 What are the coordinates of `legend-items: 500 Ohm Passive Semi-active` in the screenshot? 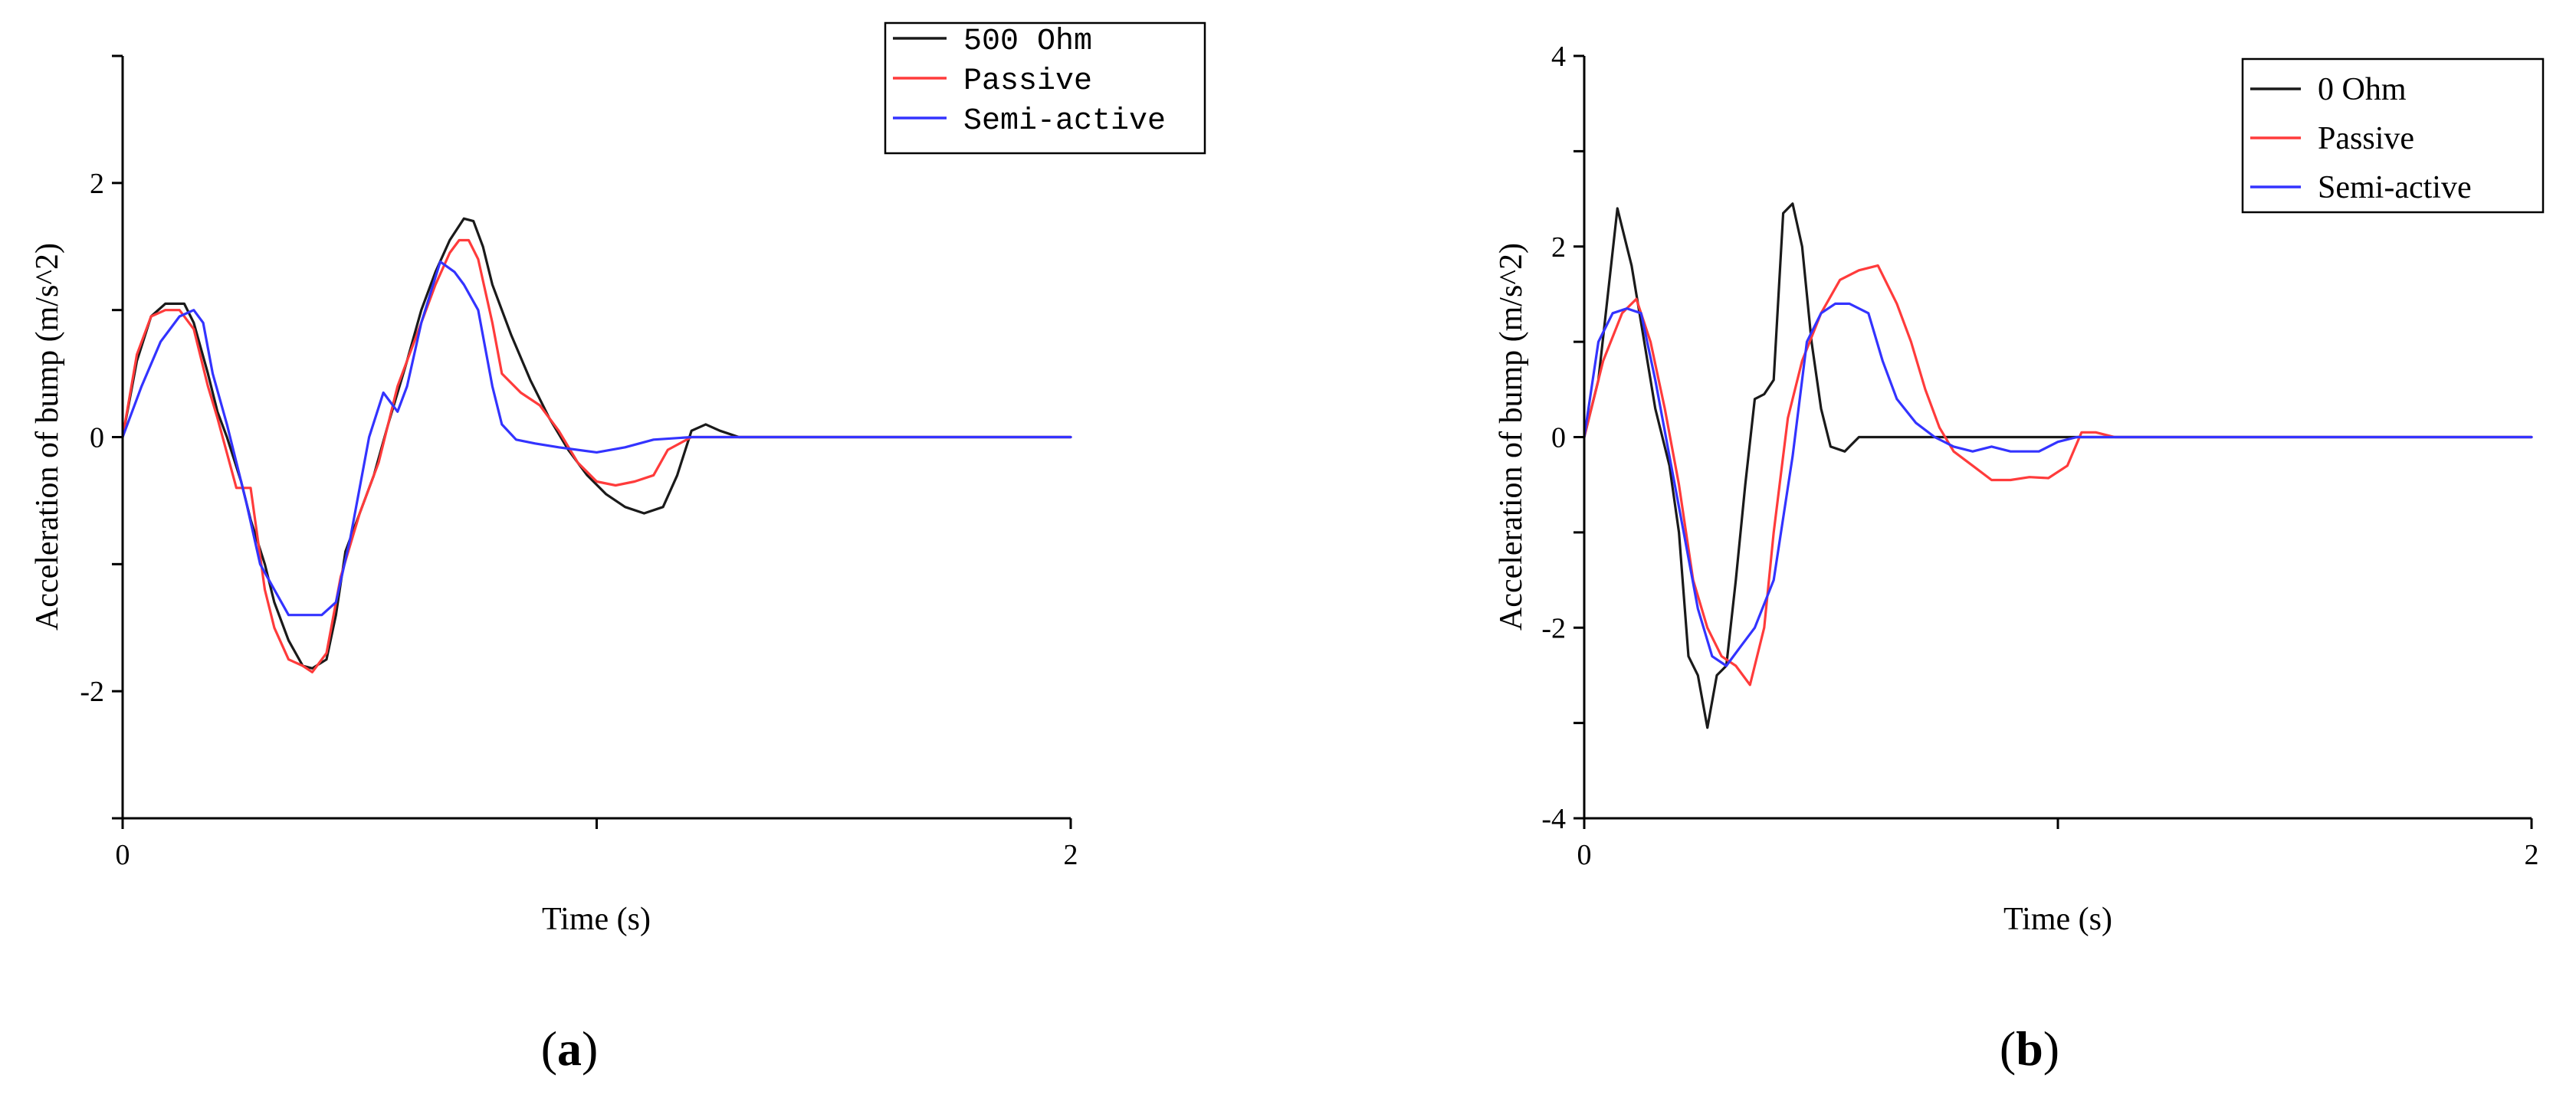 It's located at (1029, 82).